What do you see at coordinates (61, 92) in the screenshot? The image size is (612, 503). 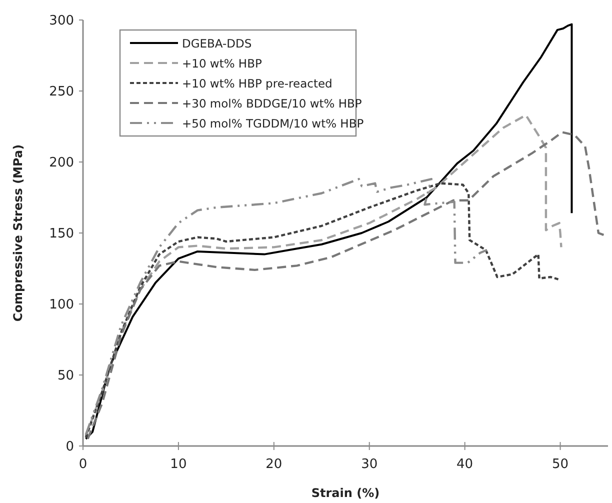 I see `y-tick-label: 250` at bounding box center [61, 92].